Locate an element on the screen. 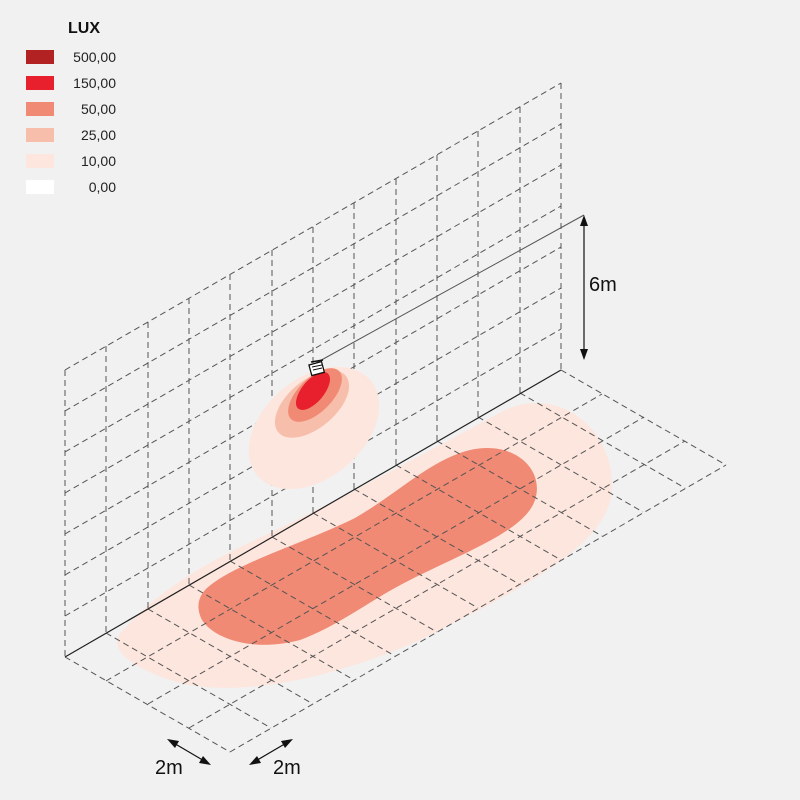 Image resolution: width=800 pixels, height=800 pixels. grid-spacing-dimension-a is located at coordinates (189, 752).